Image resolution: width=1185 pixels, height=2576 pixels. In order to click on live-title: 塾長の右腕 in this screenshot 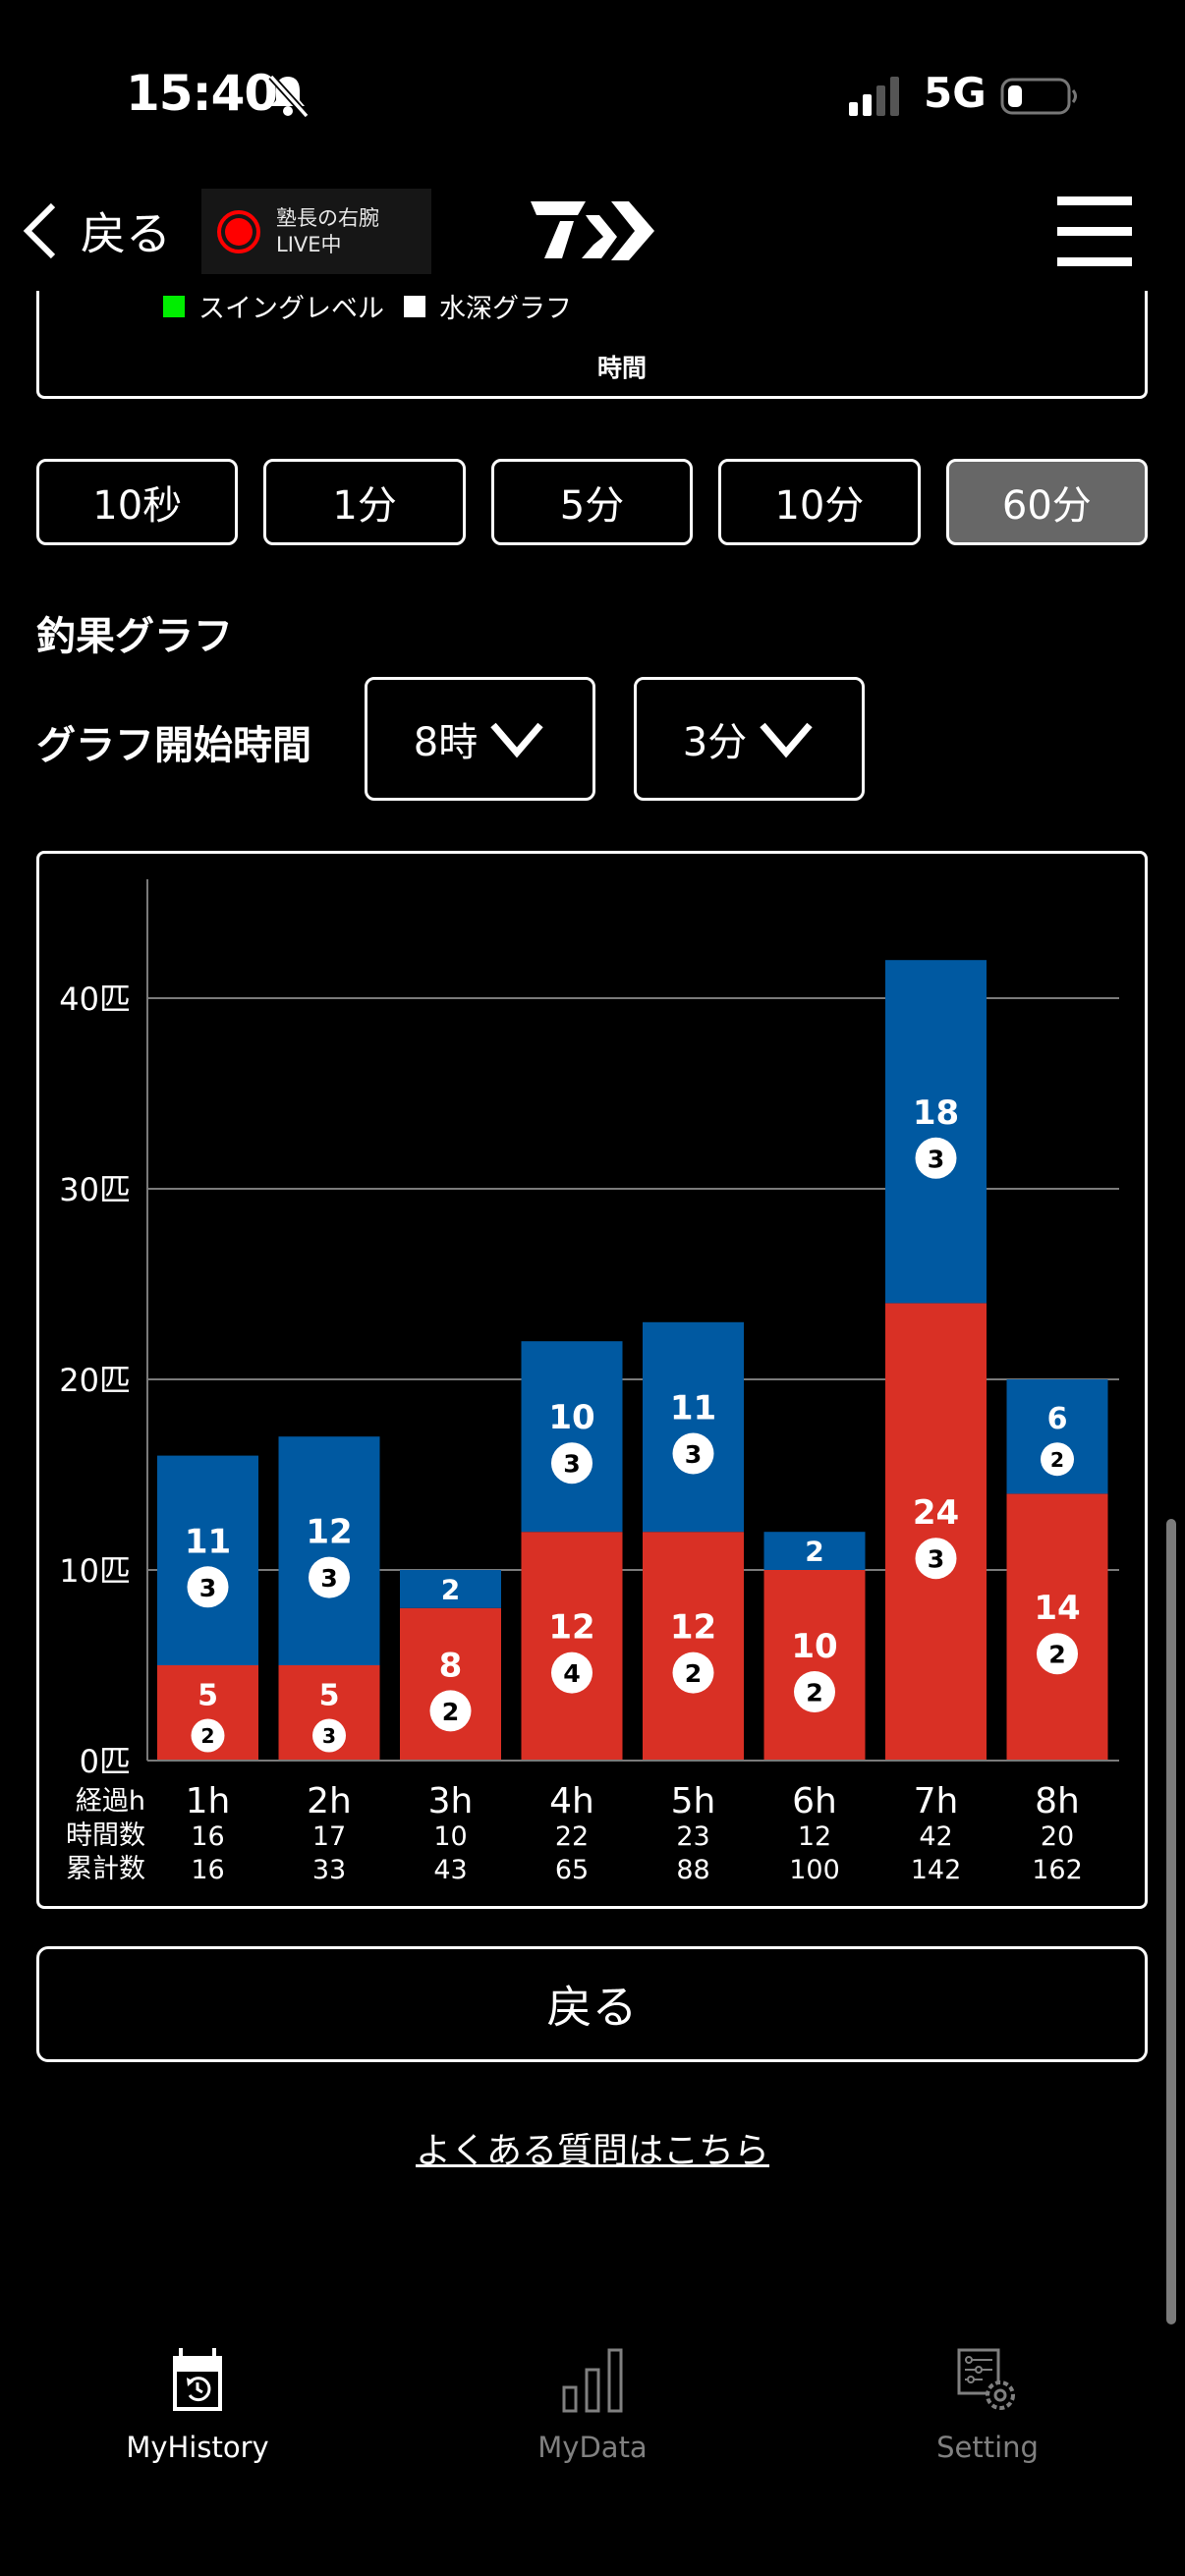, I will do `click(327, 217)`.